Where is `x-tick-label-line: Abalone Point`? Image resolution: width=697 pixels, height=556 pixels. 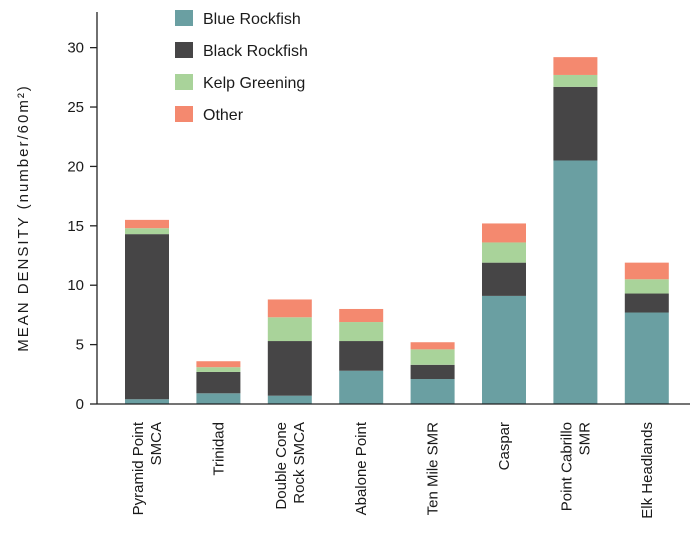
x-tick-label-line: Abalone Point is located at coordinates (361, 468).